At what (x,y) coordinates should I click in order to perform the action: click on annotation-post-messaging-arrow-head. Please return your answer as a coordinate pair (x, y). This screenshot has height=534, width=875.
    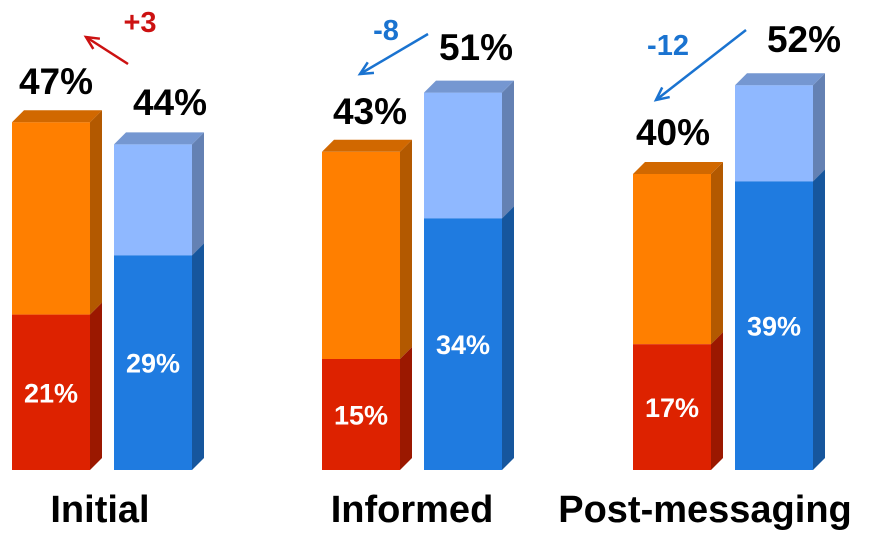
    Looking at the image, I should click on (661, 94).